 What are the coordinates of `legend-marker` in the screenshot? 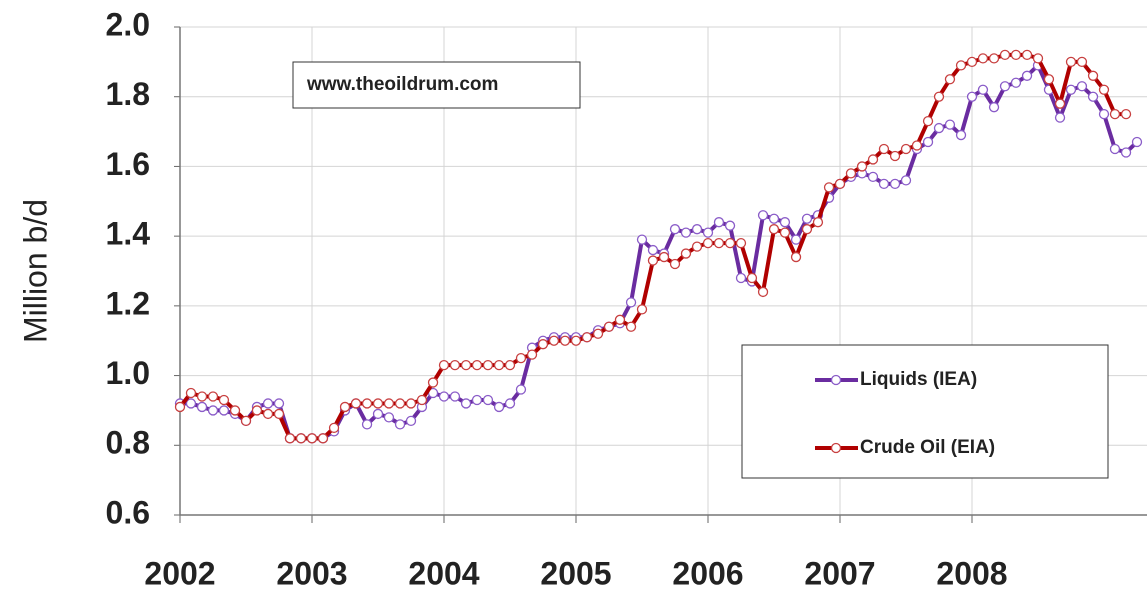 It's located at (836, 380).